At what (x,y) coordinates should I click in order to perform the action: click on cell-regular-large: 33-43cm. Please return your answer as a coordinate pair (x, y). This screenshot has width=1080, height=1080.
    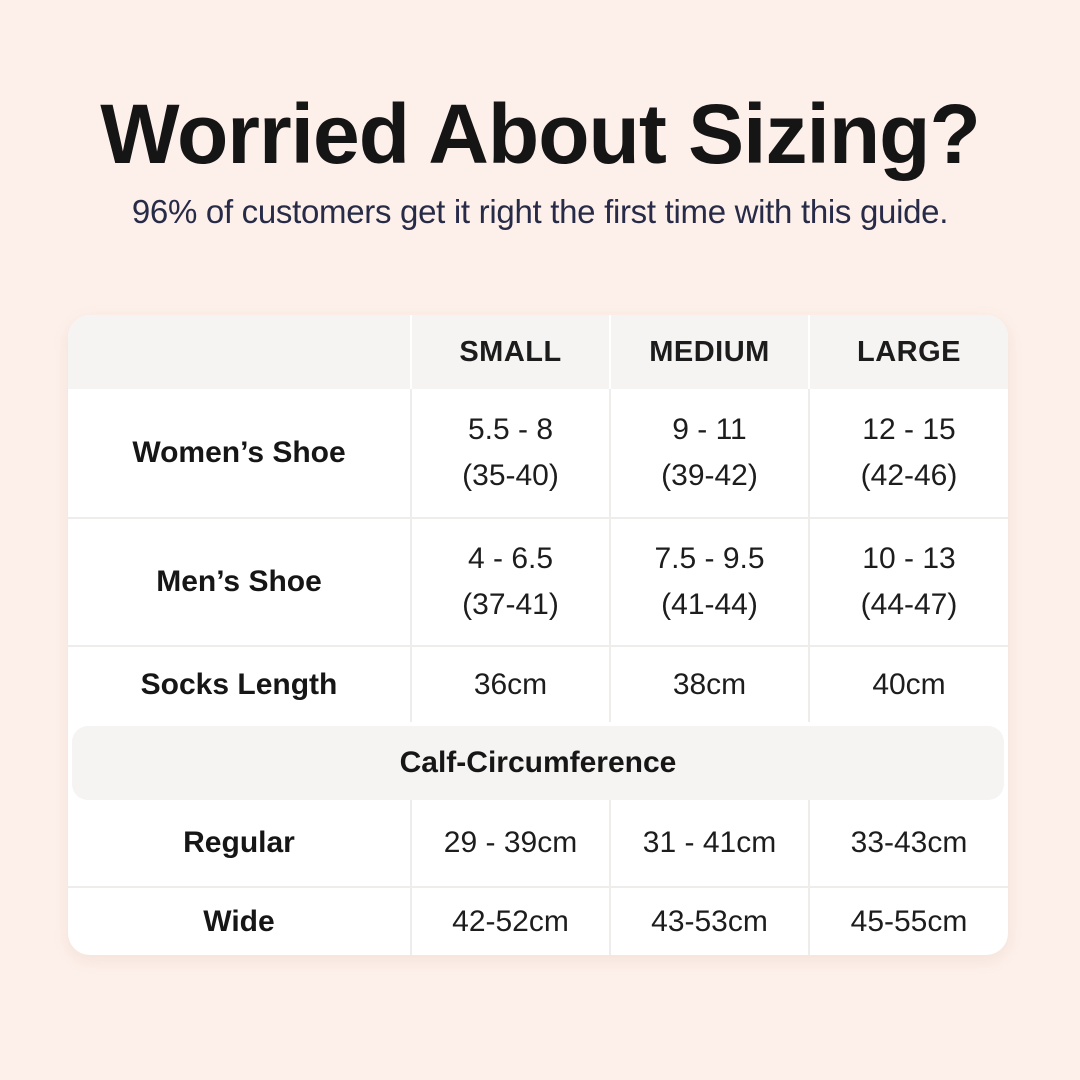
    Looking at the image, I should click on (908, 843).